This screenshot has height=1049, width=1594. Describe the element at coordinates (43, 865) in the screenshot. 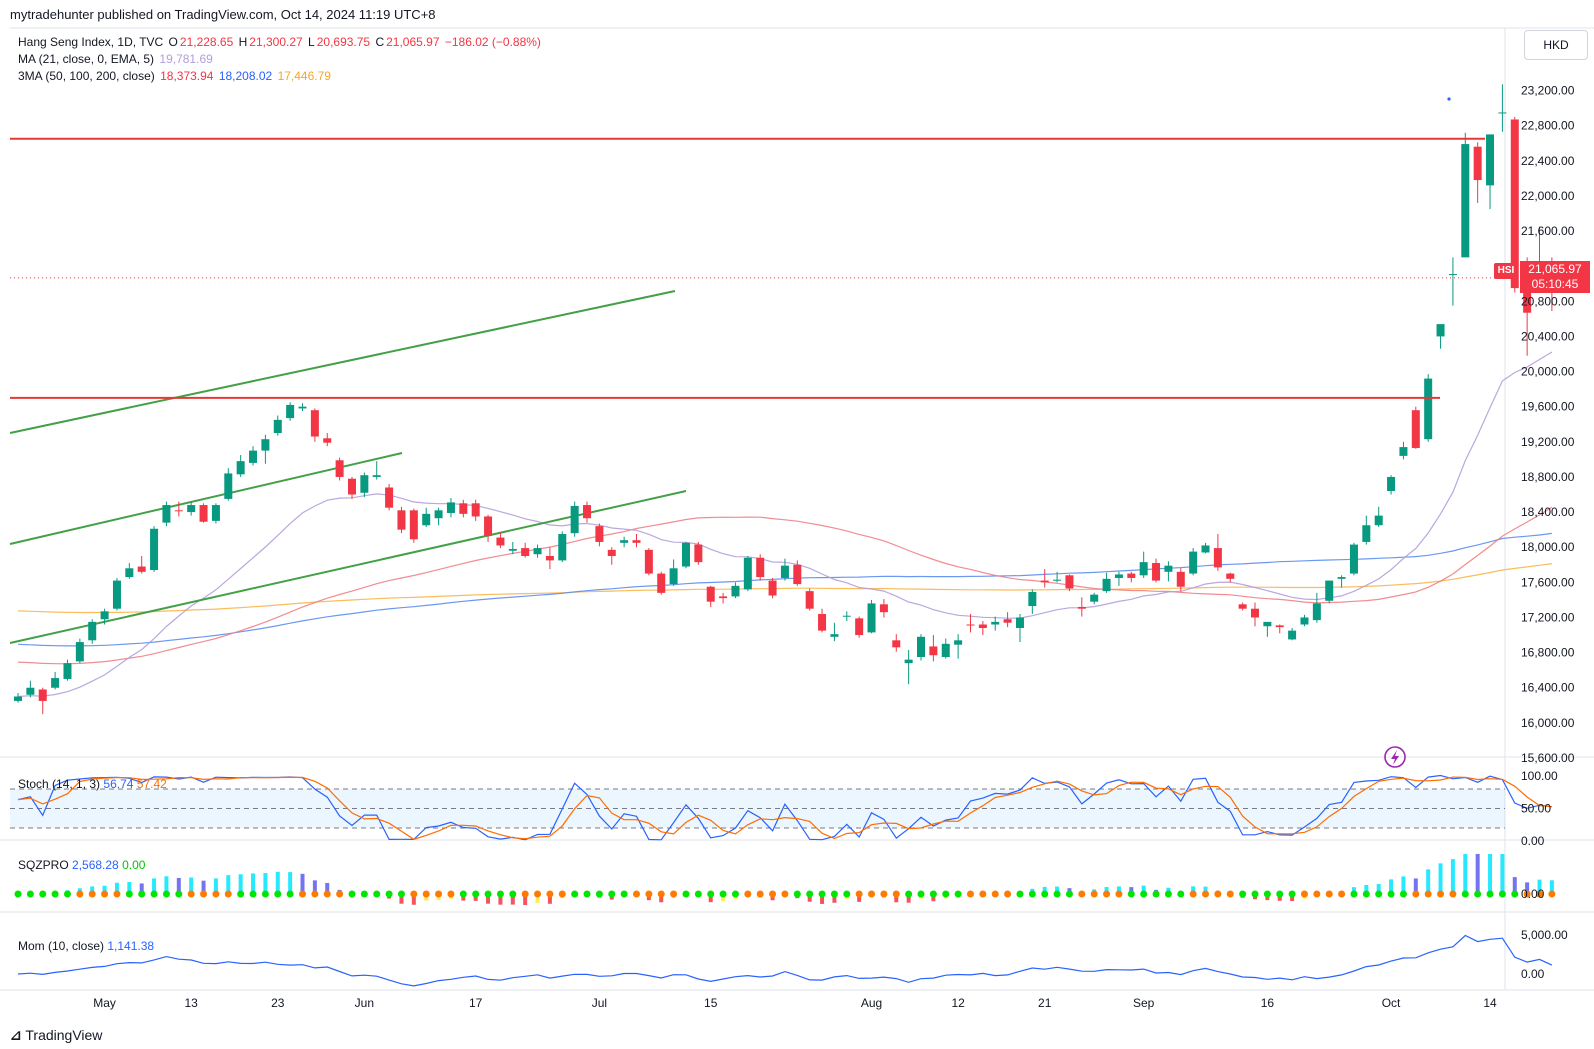

I see `sqz-label: SQZPRO` at that location.